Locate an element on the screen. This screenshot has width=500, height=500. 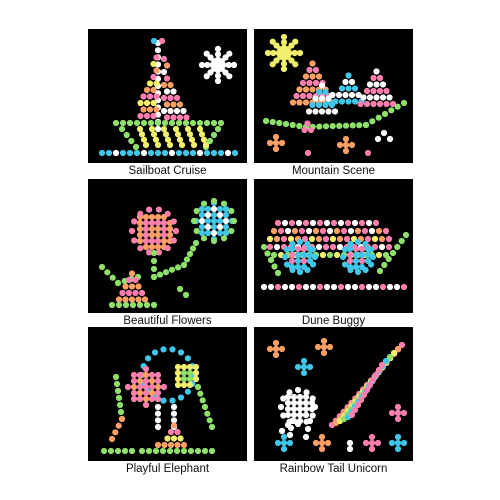
buggy-peg-art is located at coordinates (335, 255).